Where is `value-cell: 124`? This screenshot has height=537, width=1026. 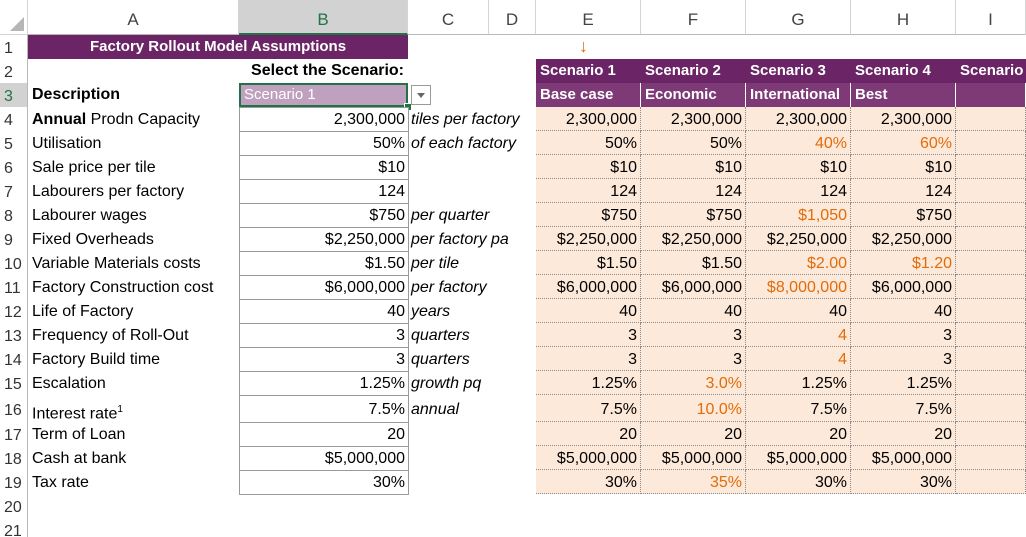 value-cell: 124 is located at coordinates (324, 191).